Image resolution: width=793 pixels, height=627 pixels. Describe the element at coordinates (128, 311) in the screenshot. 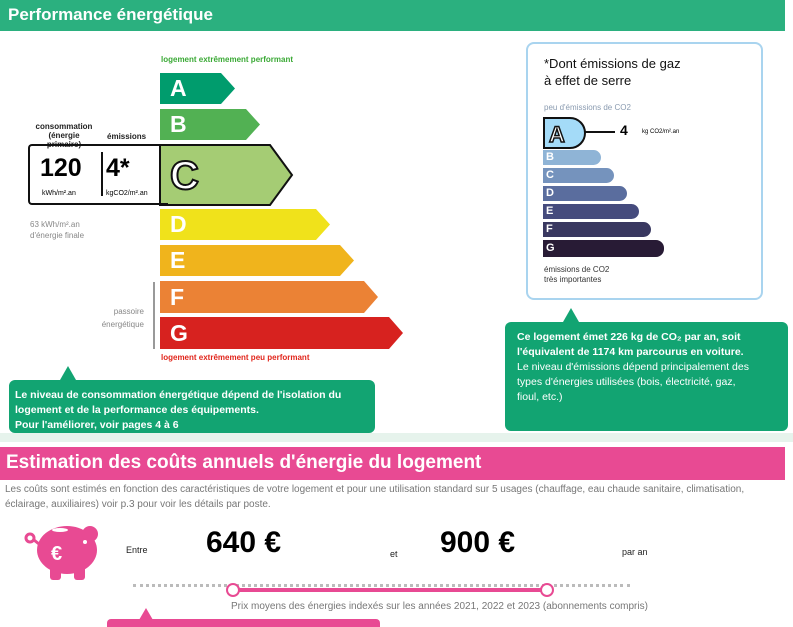

I see `passoire-1: passoire` at that location.